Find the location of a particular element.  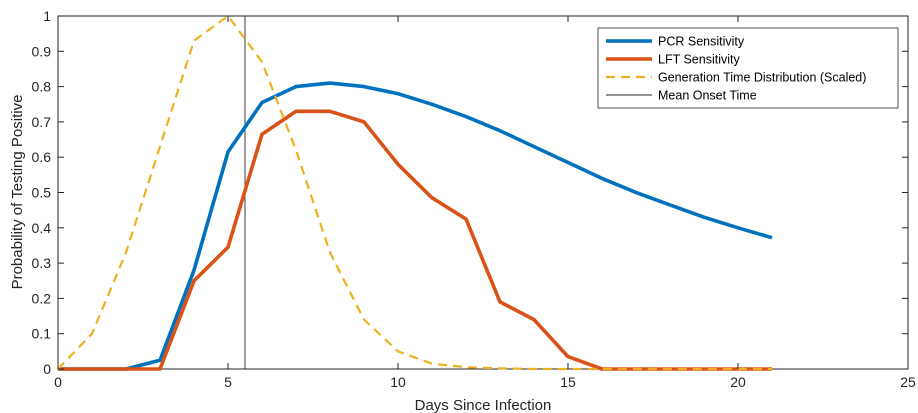

y-tick-label: 0.4 is located at coordinates (42, 228).